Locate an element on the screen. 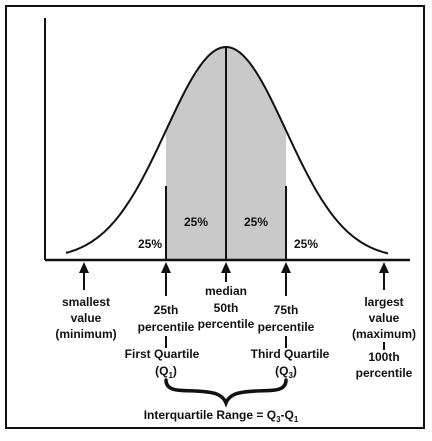 The image size is (432, 441). median-arrow is located at coordinates (226, 272).